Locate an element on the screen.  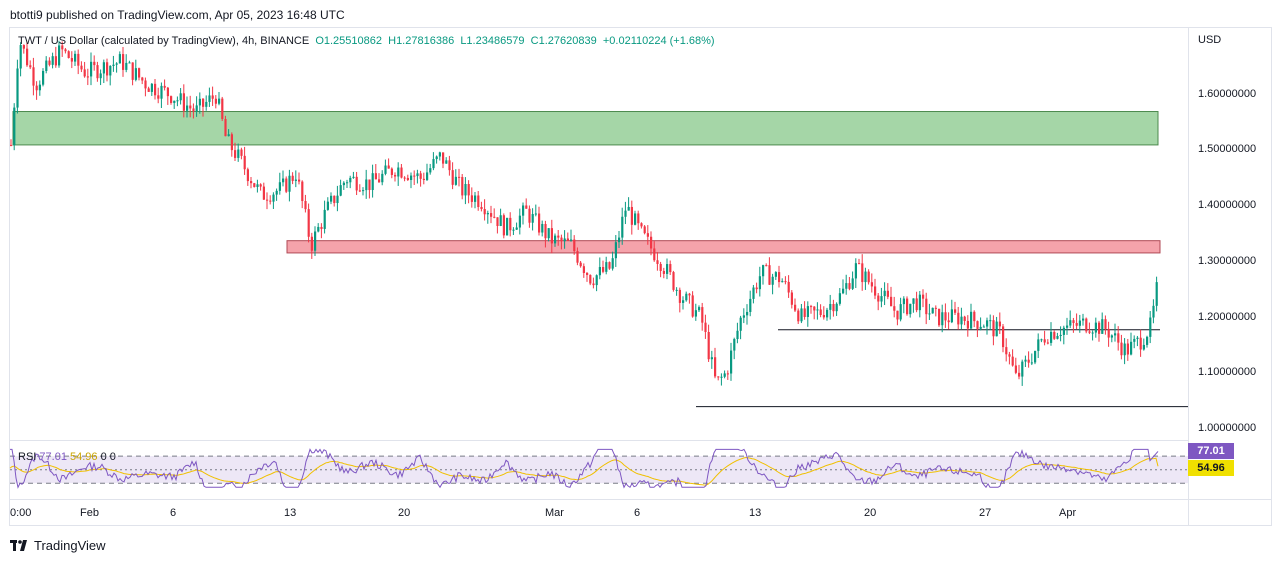
resistance-zone is located at coordinates (585, 128).